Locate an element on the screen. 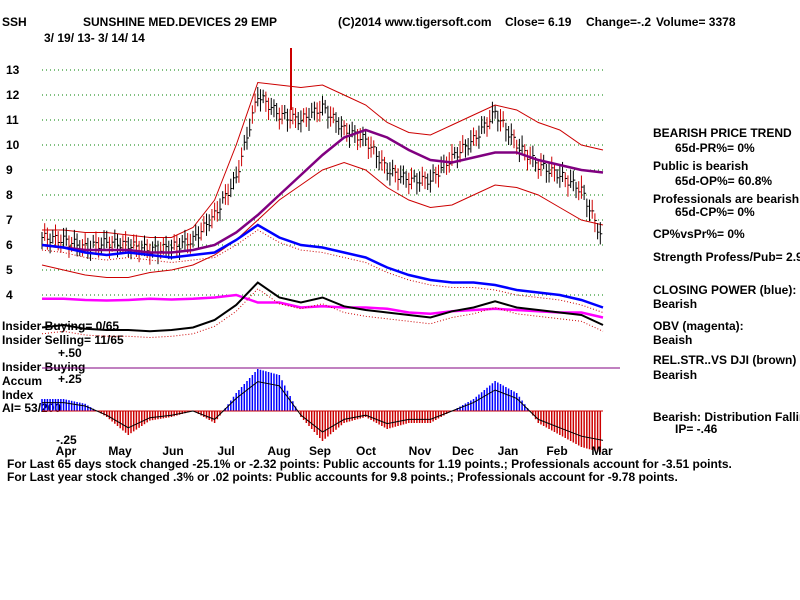  bearish-price-trend: BEARISH PRICE TREND is located at coordinates (722, 133).